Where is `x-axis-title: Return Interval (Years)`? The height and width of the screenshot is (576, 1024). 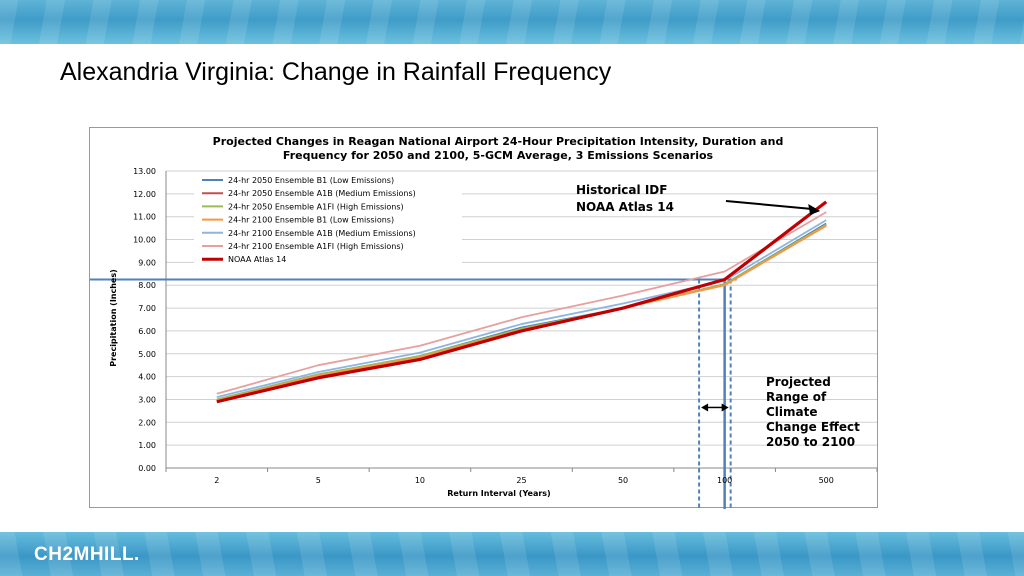
x-axis-title: Return Interval (Years) is located at coordinates (498, 493).